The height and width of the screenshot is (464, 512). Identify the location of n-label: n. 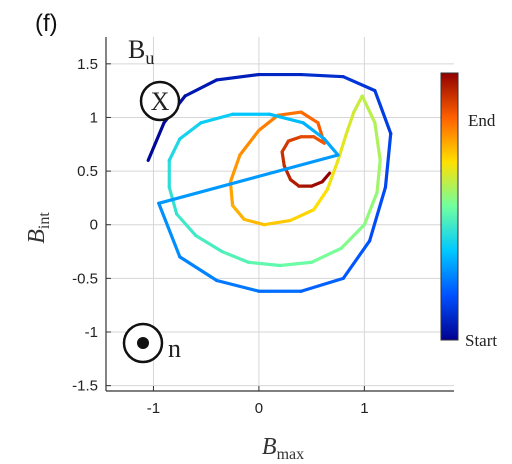
(174, 348).